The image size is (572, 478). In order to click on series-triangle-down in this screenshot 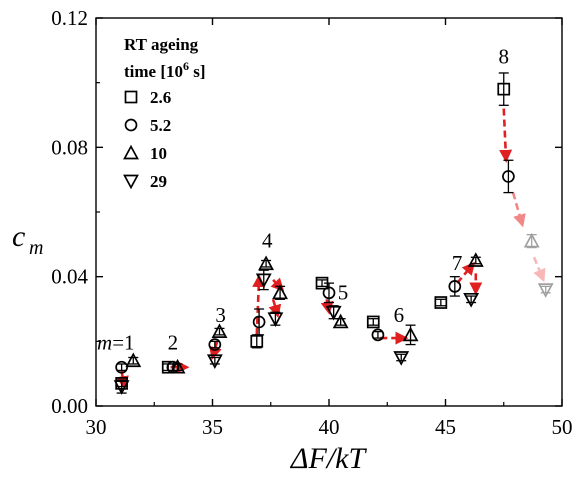, I will do `click(545, 290)`.